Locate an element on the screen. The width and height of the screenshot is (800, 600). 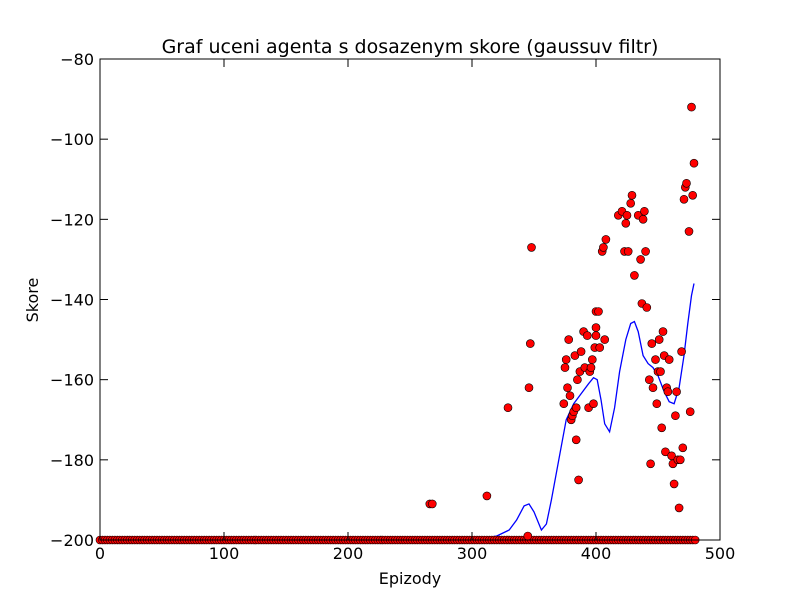
x-tick-label: 500 is located at coordinates (720, 553).